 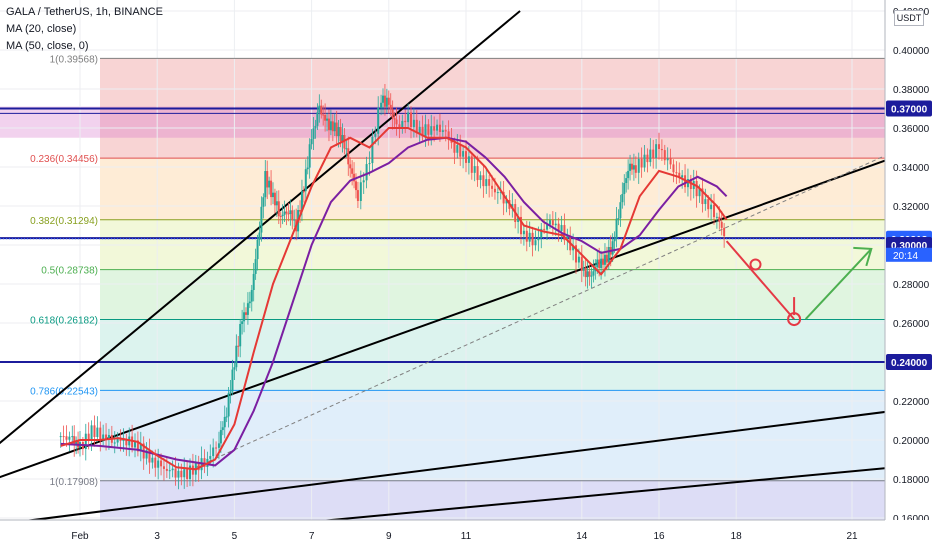 I want to click on projection-marker, so click(x=755, y=264).